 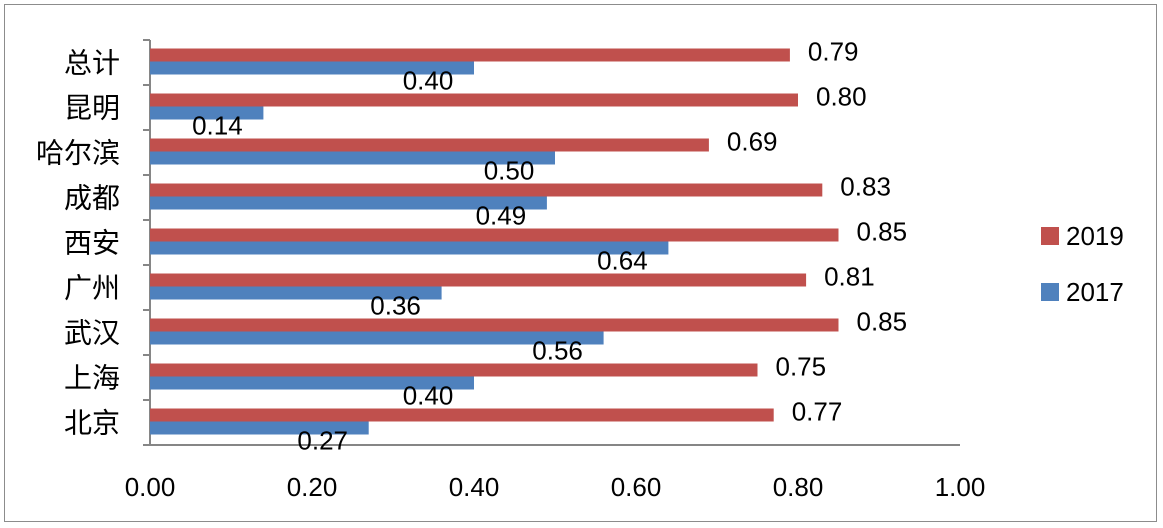 What do you see at coordinates (622, 261) in the screenshot?
I see `data-label-2017: 0.64` at bounding box center [622, 261].